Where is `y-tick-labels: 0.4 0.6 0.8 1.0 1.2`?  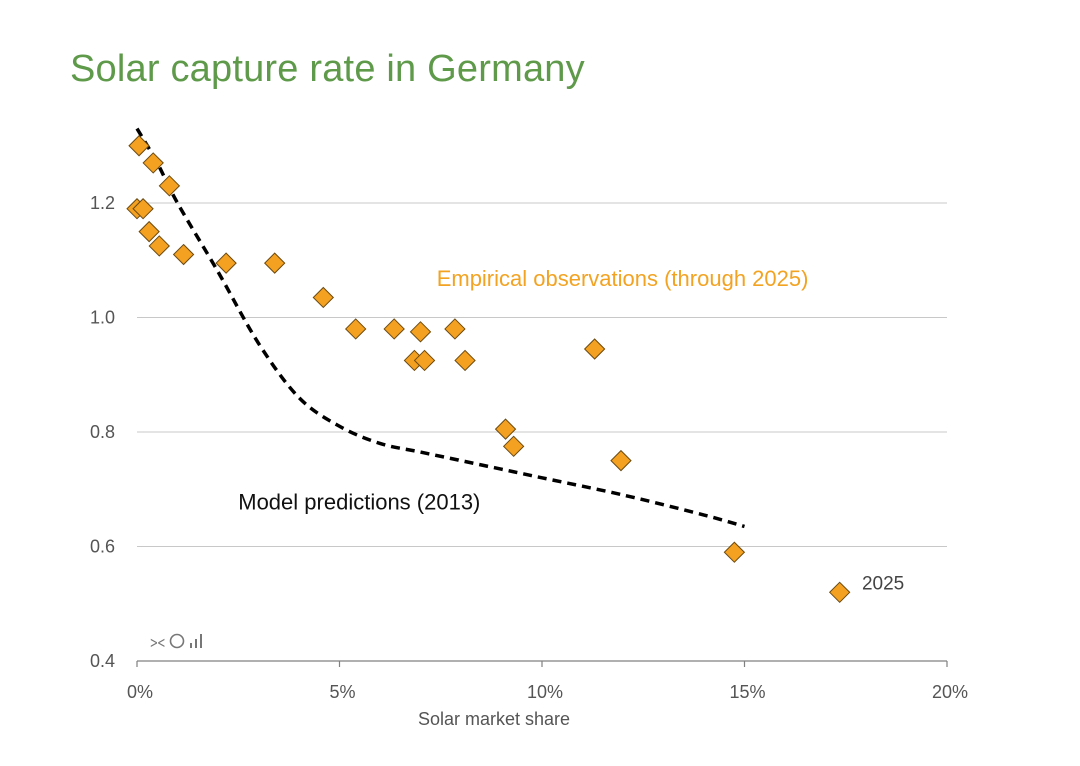 y-tick-labels: 0.4 0.6 0.8 1.0 1.2 is located at coordinates (102, 432).